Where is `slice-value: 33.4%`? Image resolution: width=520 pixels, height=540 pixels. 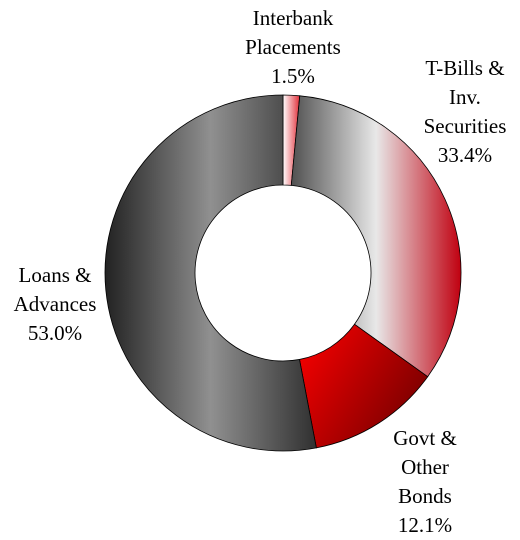
slice-value: 33.4% is located at coordinates (465, 155).